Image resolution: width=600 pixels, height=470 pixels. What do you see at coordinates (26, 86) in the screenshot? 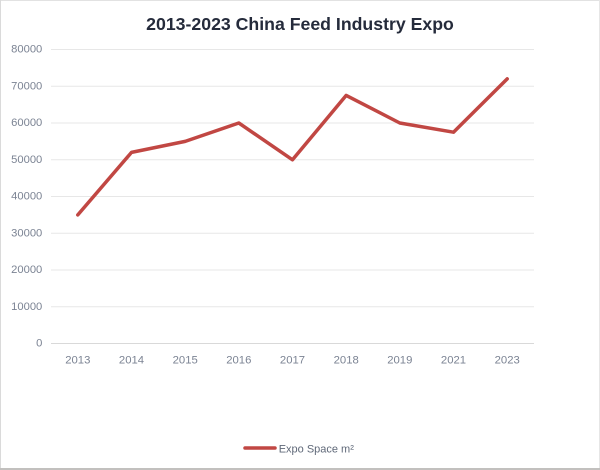
I see `svg-text: 70000` at bounding box center [26, 86].